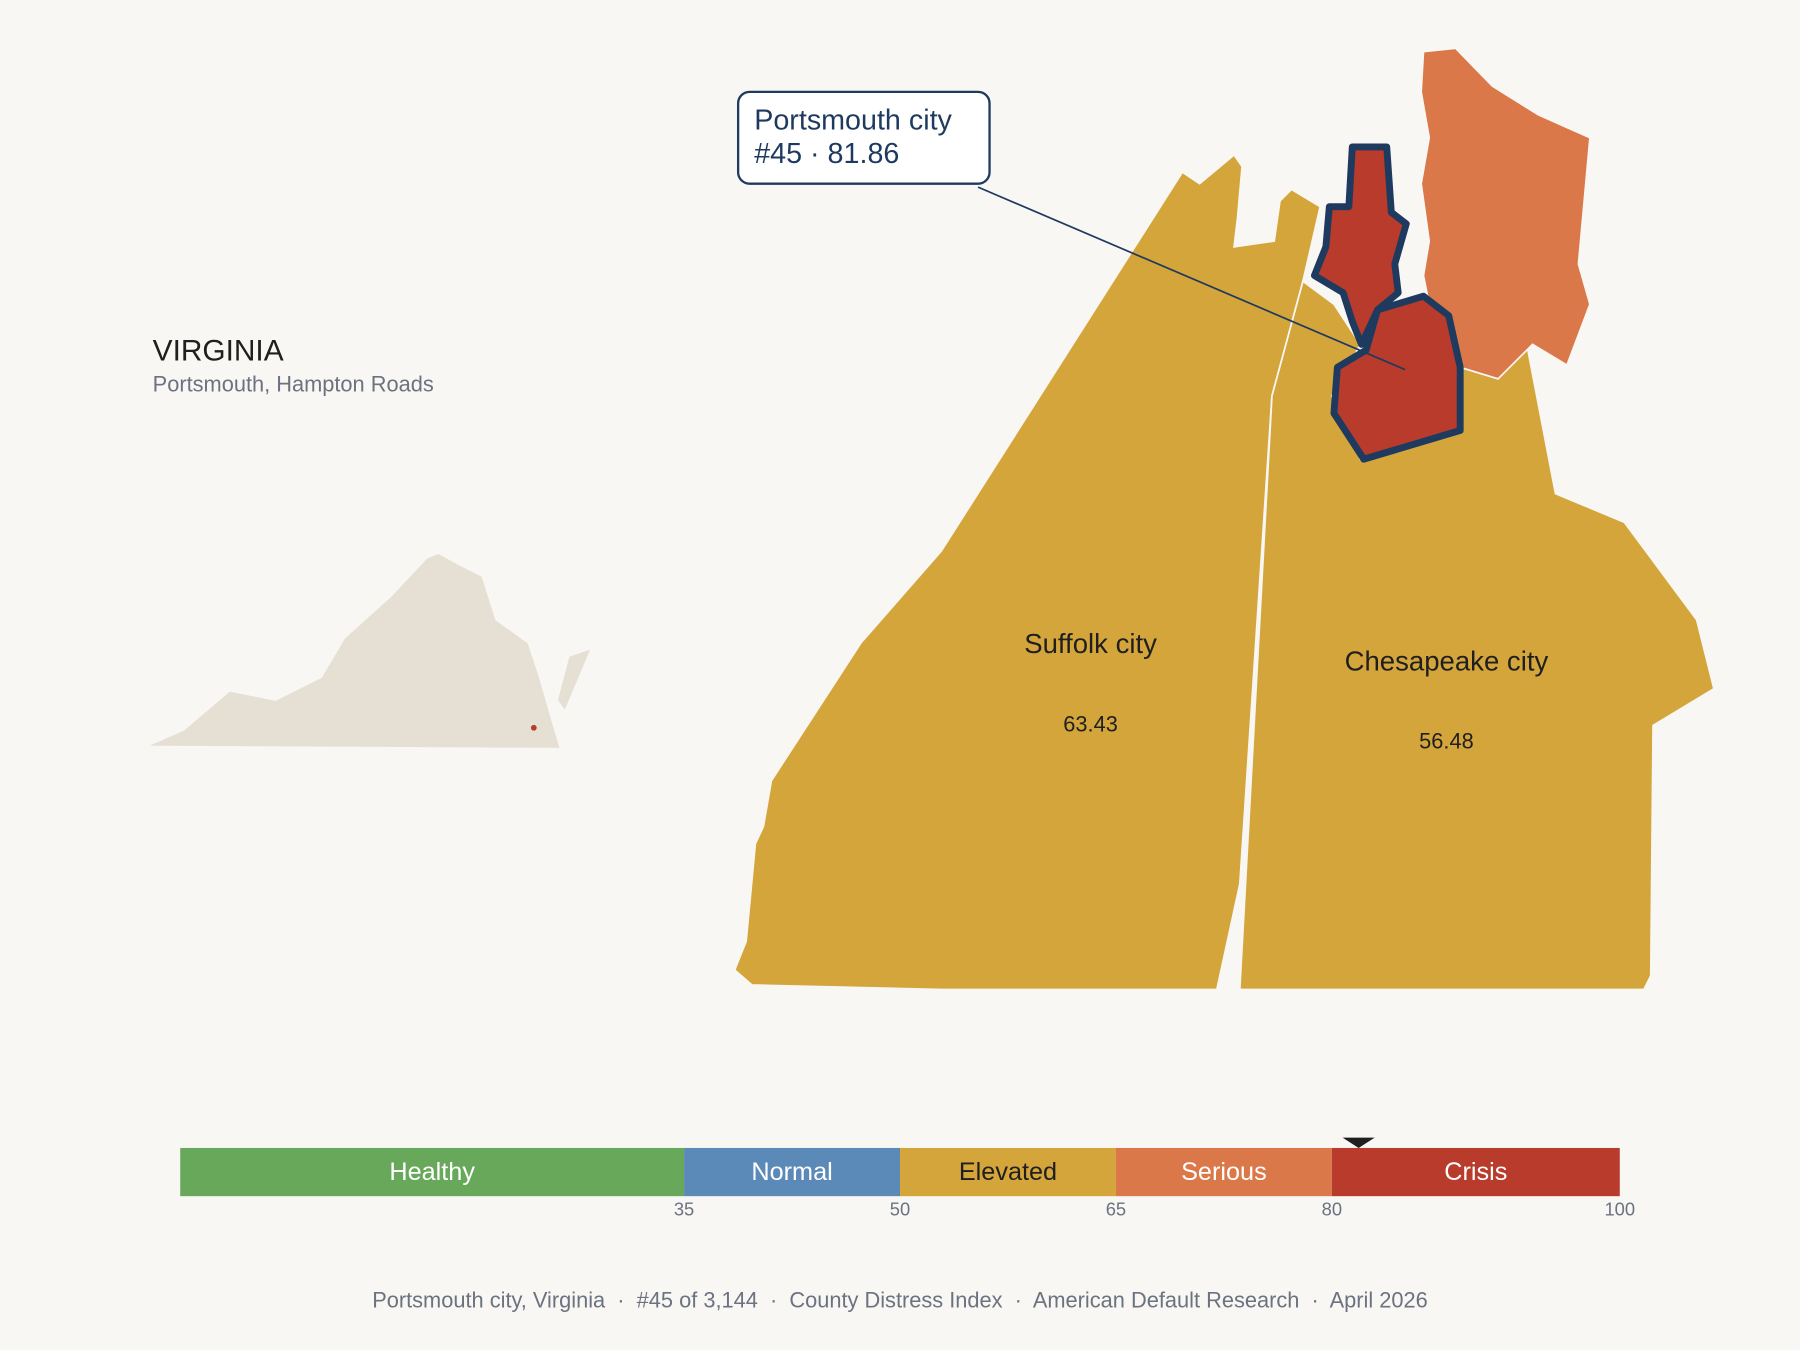 Image resolution: width=1800 pixels, height=1350 pixels. I want to click on legend-band-label: Normal, so click(791, 1172).